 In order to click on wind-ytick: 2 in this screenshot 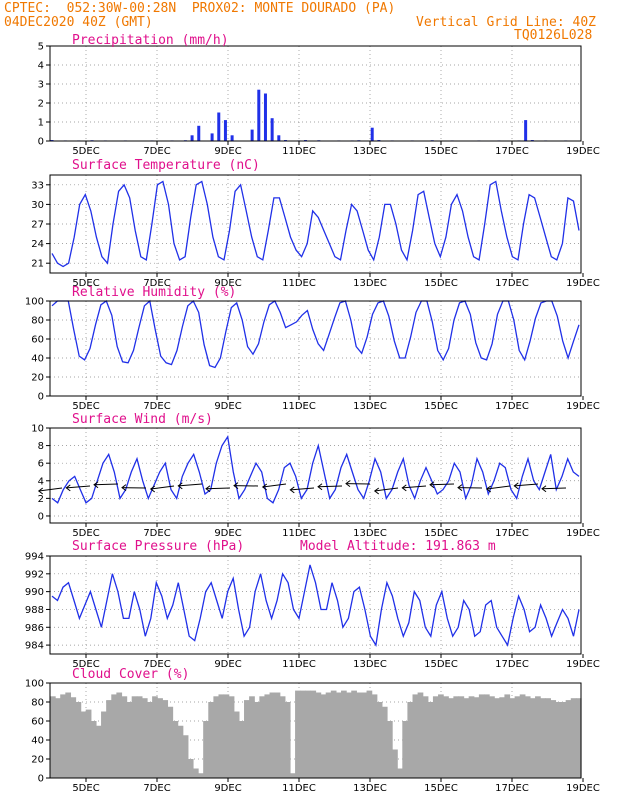, I will do `click(41, 499)`.